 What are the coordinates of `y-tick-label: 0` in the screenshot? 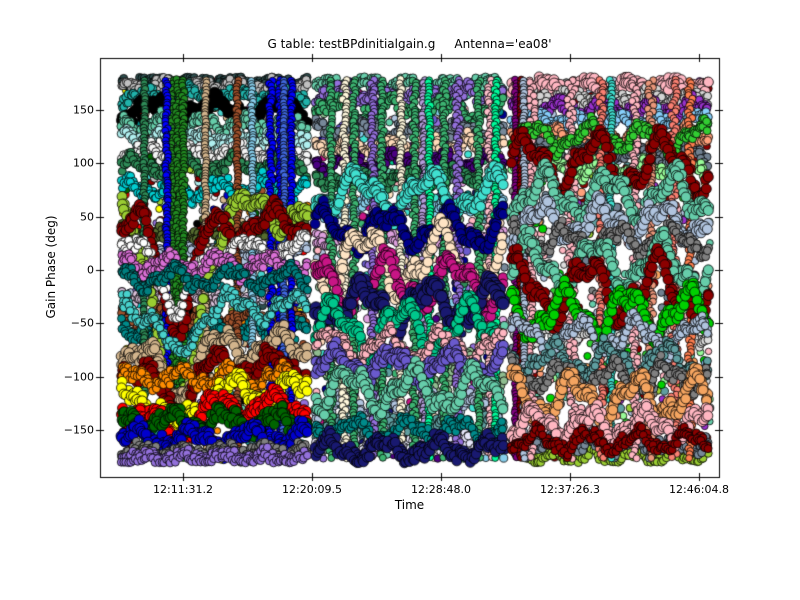 It's located at (90, 270).